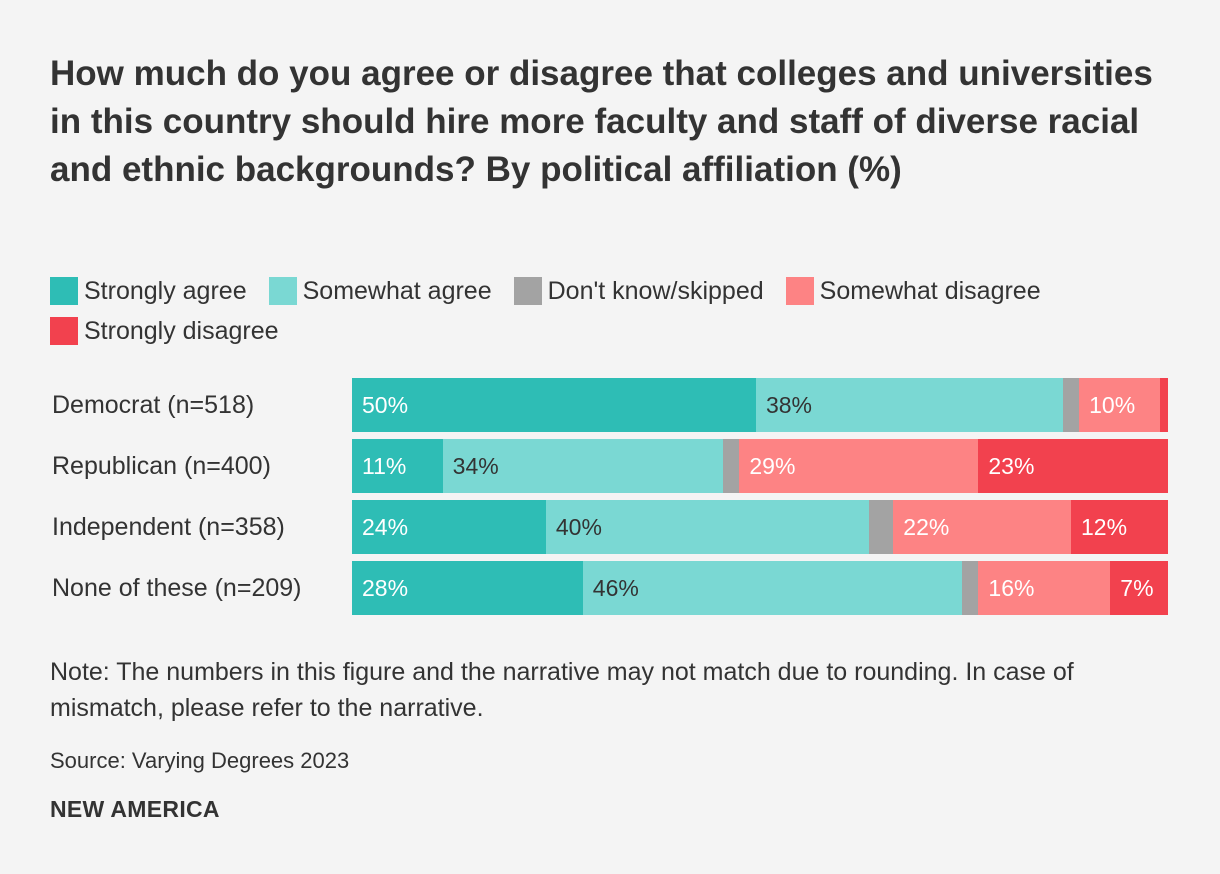 Image resolution: width=1220 pixels, height=874 pixels. Describe the element at coordinates (930, 291) in the screenshot. I see `legend-label: Somewhat disagree` at that location.